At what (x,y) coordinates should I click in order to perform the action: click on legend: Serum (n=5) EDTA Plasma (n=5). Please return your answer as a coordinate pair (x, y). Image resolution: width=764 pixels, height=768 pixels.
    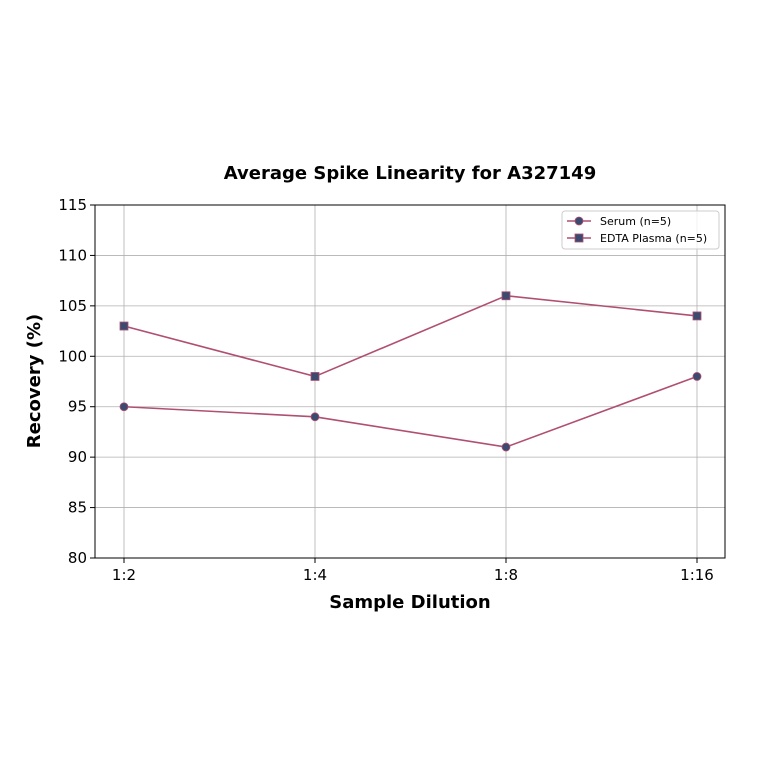
    Looking at the image, I should click on (640, 230).